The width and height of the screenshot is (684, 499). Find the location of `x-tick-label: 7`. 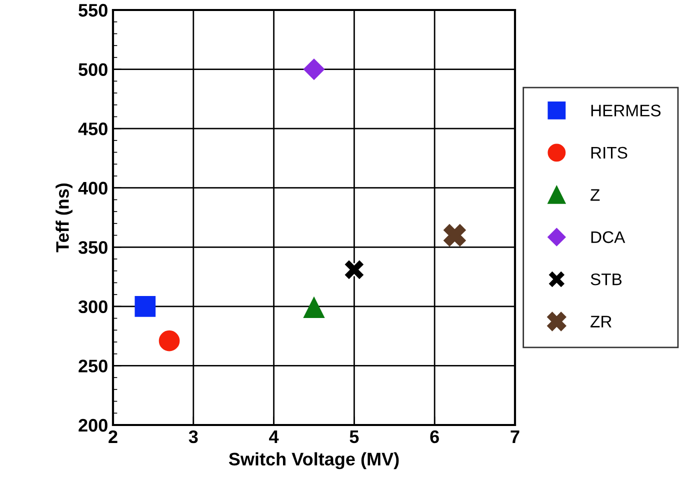

x-tick-label: 7 is located at coordinates (515, 436).